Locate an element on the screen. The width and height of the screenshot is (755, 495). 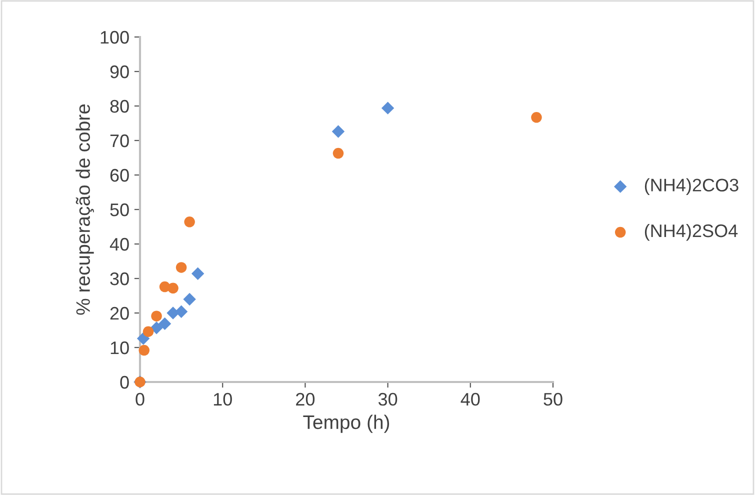
legend-label: (NH4)2SO4 is located at coordinates (691, 232).